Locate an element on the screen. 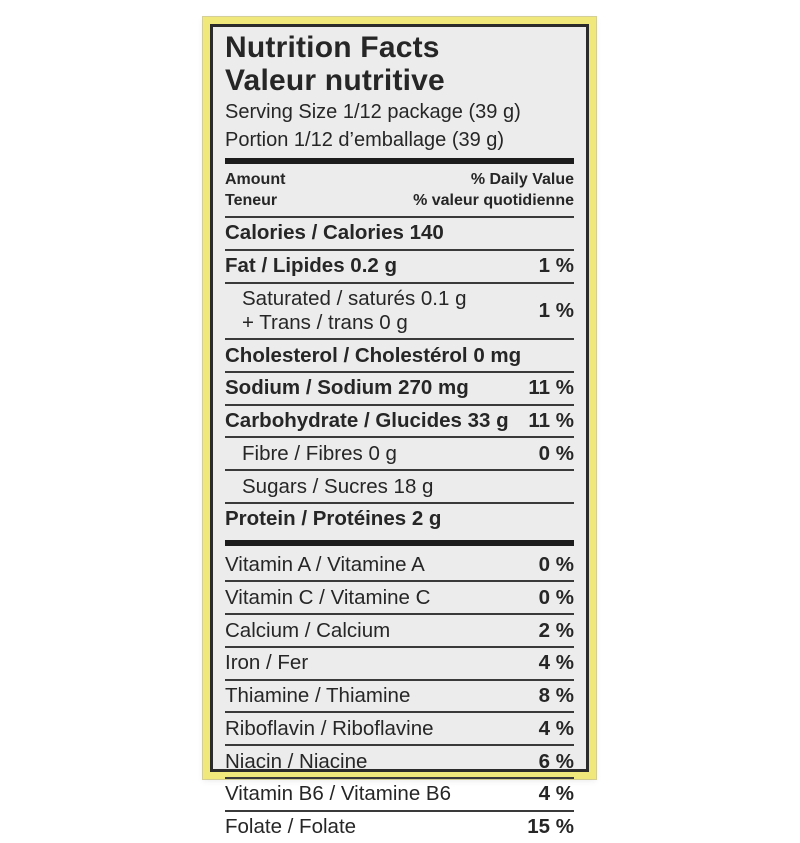  row-fat: Fat / Lipides 0.2 g 1 % is located at coordinates (399, 266).